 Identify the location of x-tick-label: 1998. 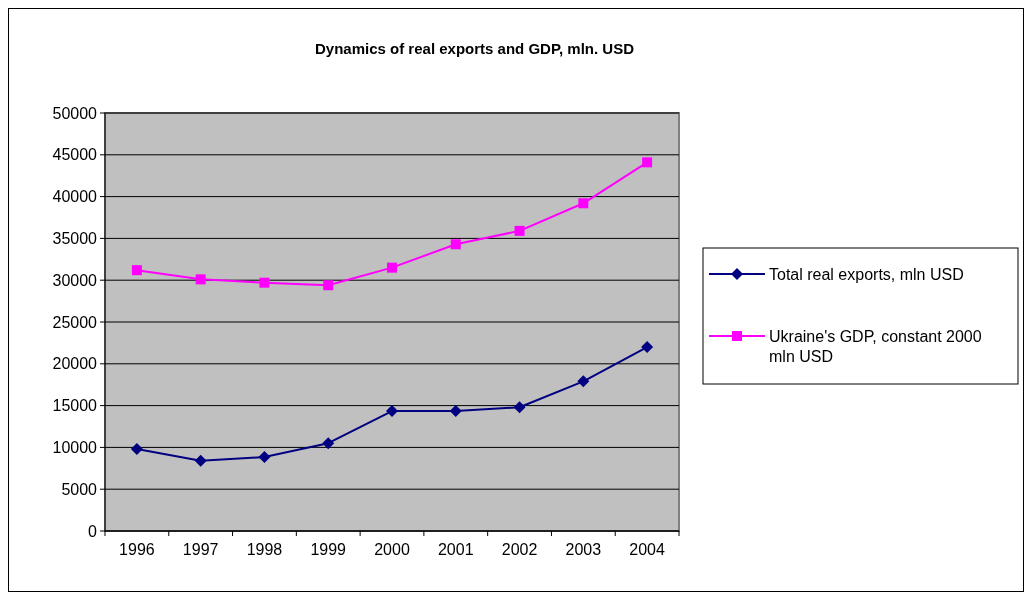
(264, 549).